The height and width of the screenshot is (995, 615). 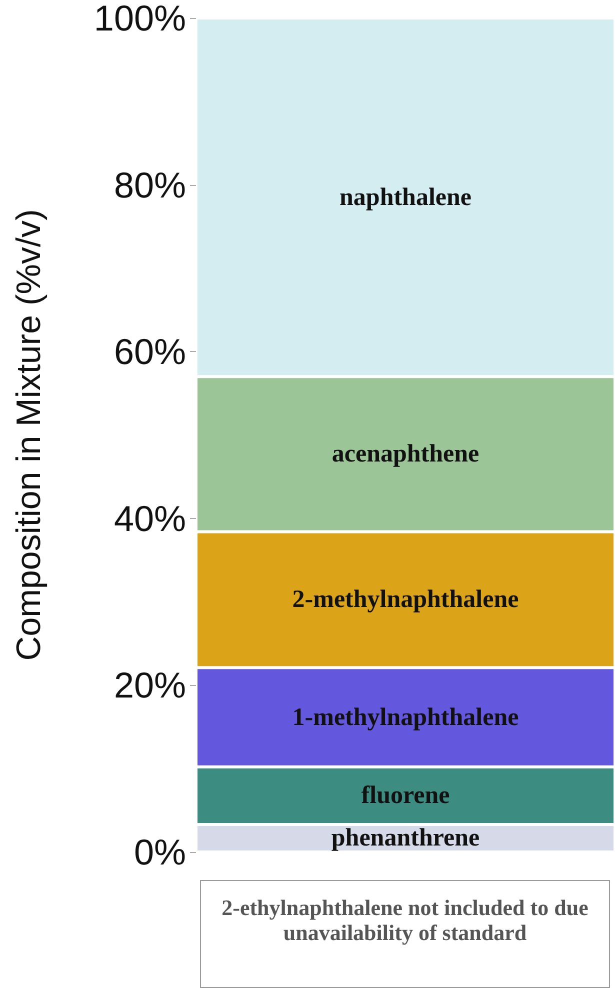 What do you see at coordinates (405, 717) in the screenshot?
I see `series-label: 1-methylnaphthalene` at bounding box center [405, 717].